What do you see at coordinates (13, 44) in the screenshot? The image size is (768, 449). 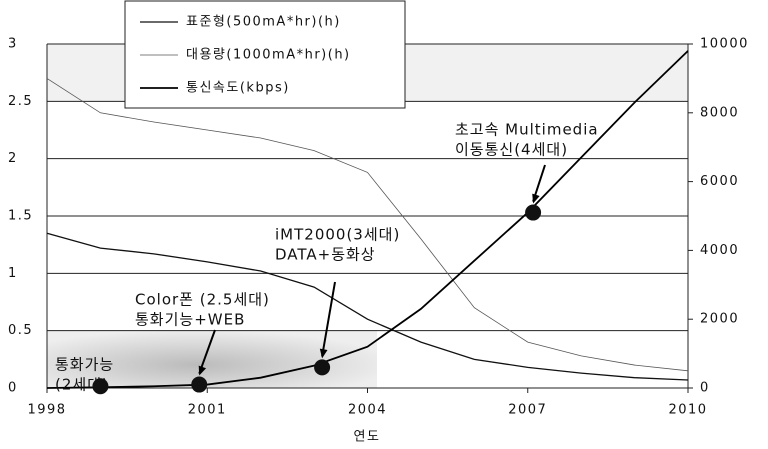 I see `y-tick-label: 3` at bounding box center [13, 44].